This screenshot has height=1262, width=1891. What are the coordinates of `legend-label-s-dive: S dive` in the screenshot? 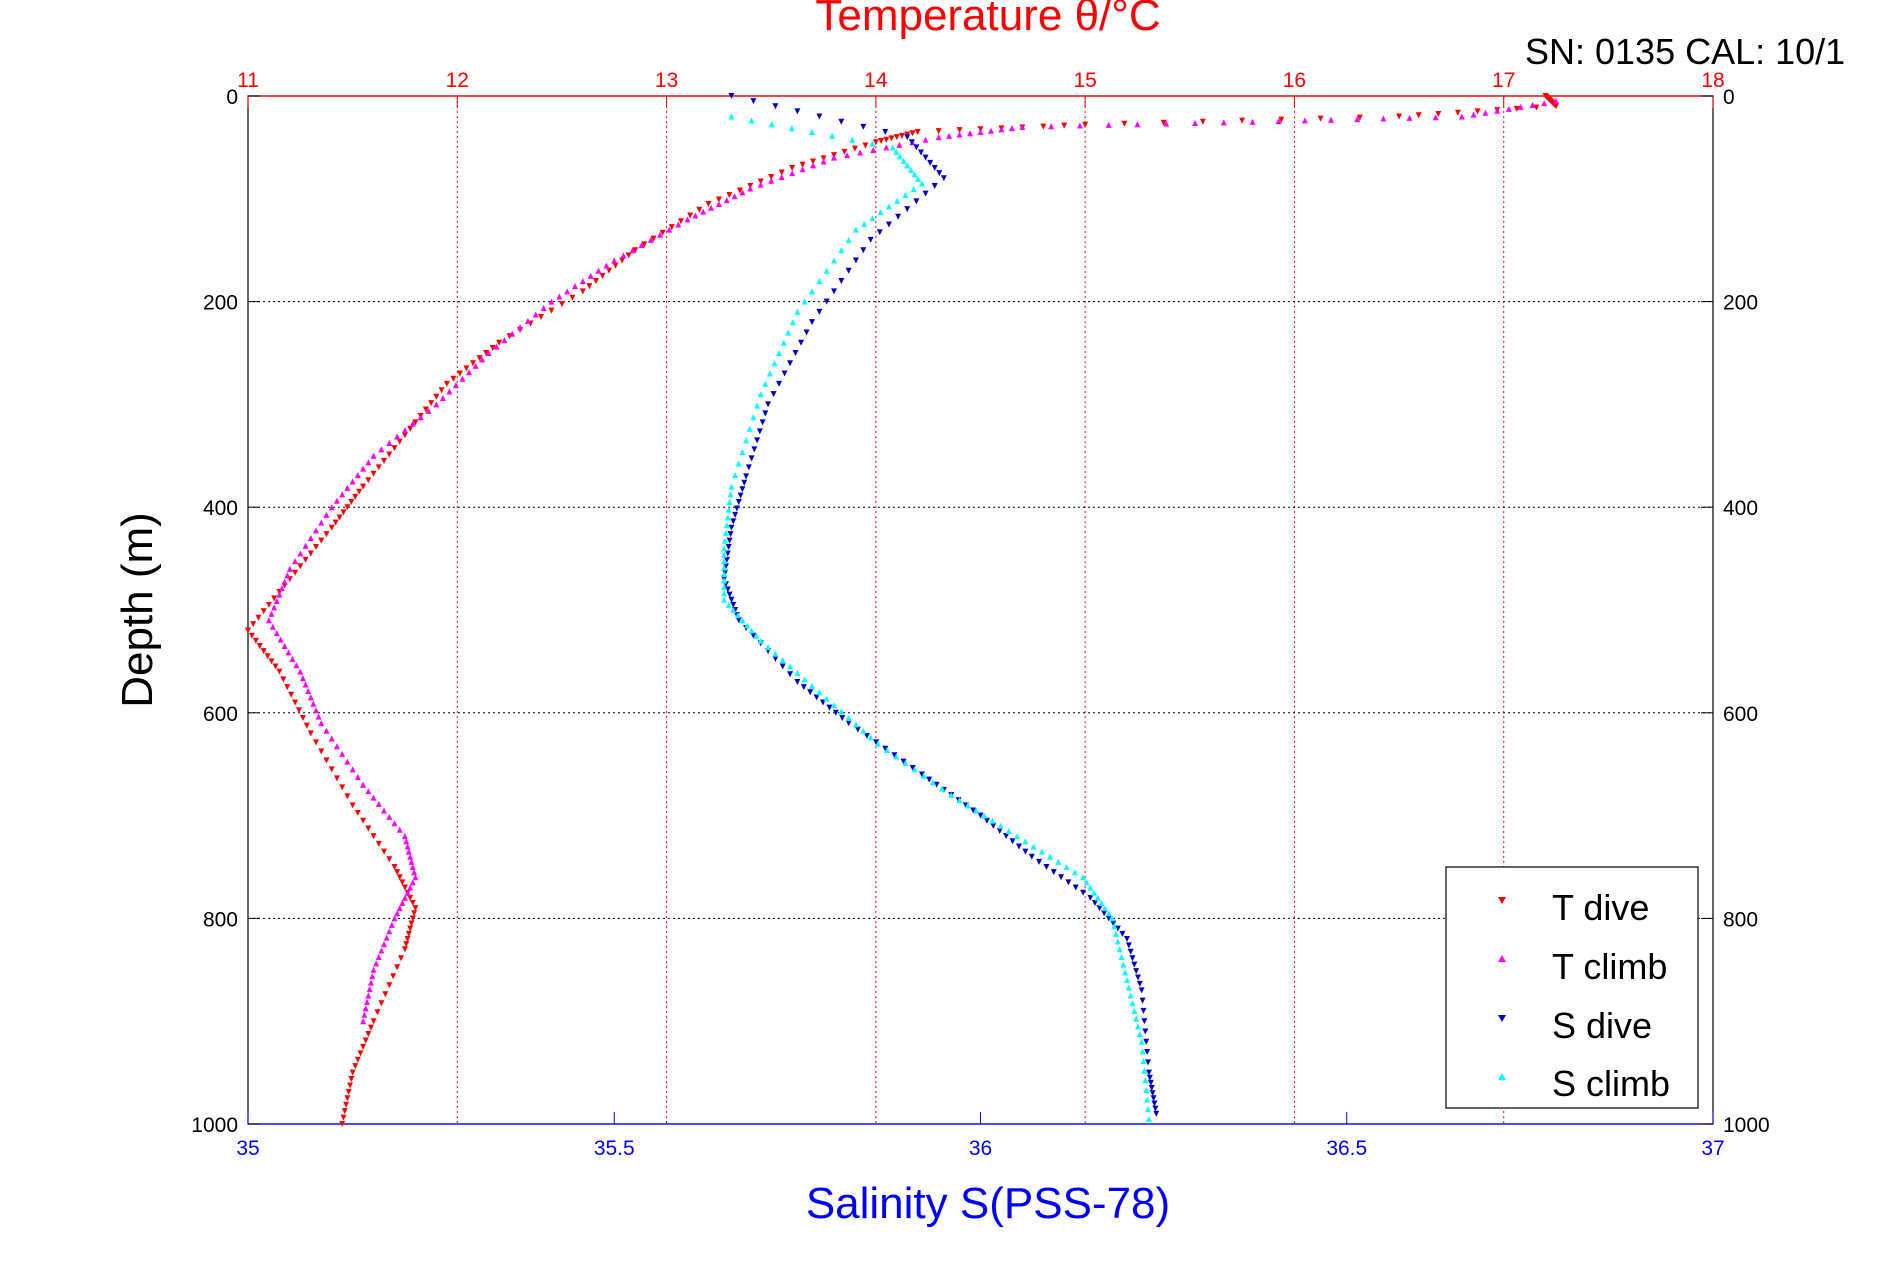 It's located at (1602, 1025).